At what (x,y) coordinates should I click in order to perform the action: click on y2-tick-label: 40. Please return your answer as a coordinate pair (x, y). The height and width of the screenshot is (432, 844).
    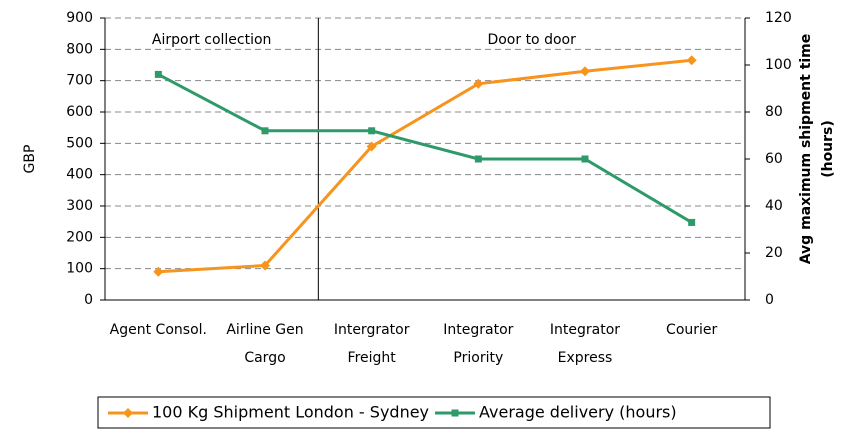
    Looking at the image, I should click on (774, 206).